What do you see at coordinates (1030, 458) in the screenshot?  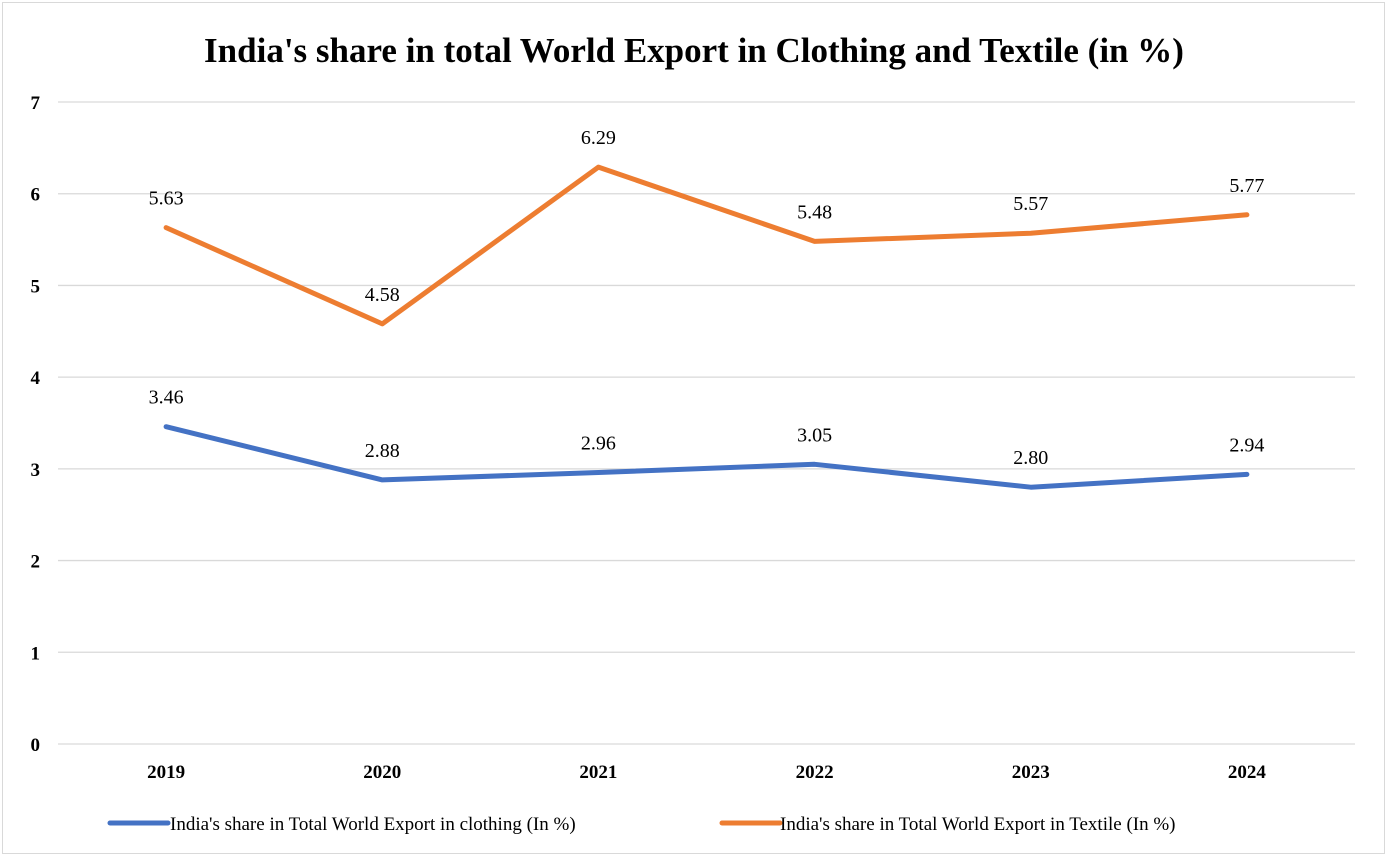 I see `data-label: 2.80` at bounding box center [1030, 458].